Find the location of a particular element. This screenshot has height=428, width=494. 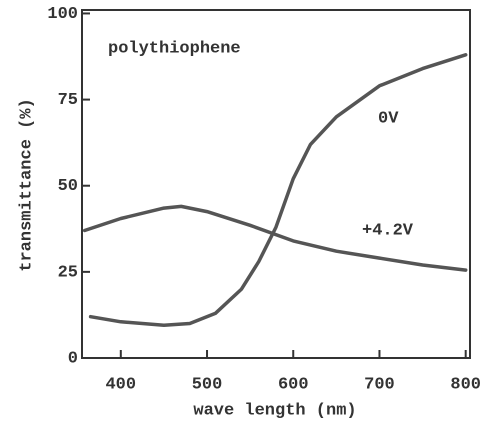

x-tick-label: 700 is located at coordinates (379, 384).